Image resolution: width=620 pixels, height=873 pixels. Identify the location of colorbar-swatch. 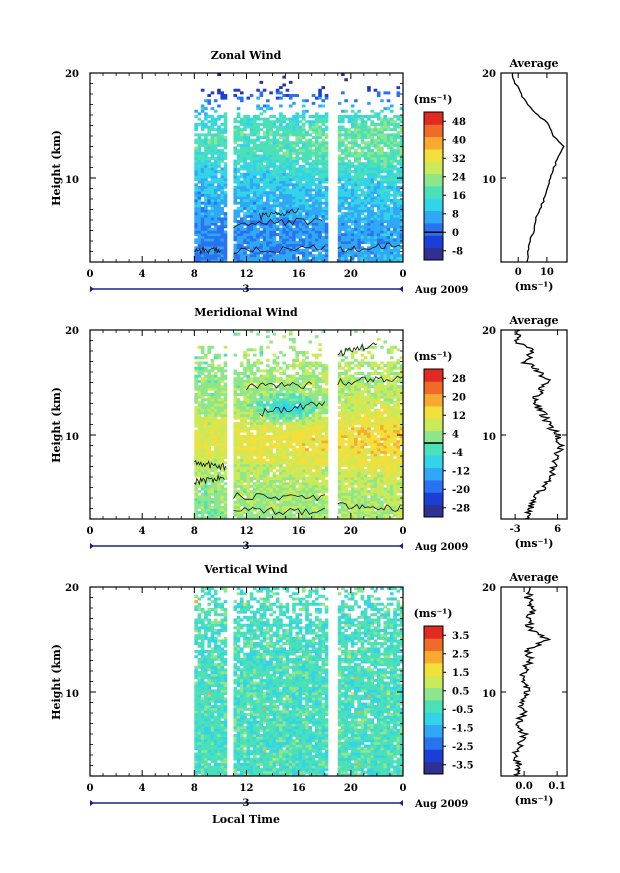
(433, 155).